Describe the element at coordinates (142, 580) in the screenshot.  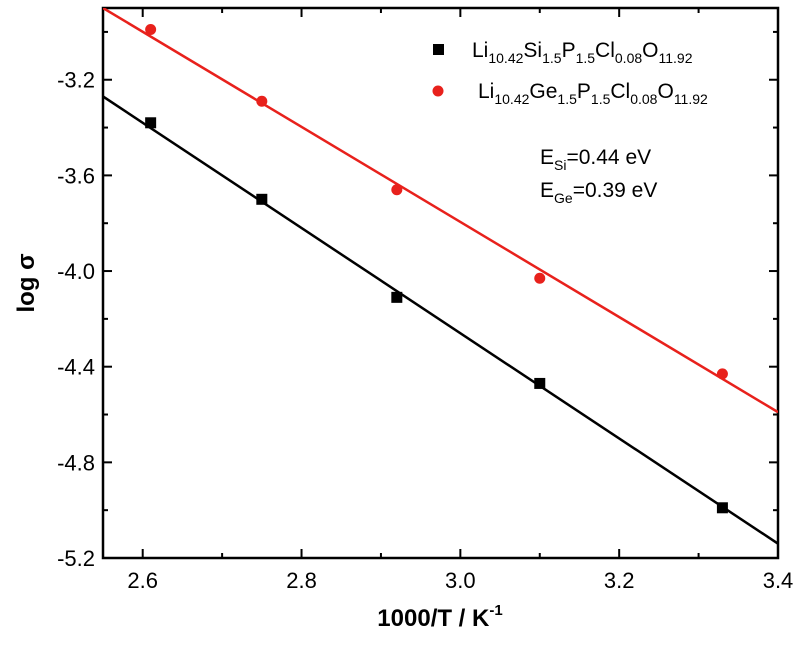
I see `x-tick-label: 2.6` at that location.